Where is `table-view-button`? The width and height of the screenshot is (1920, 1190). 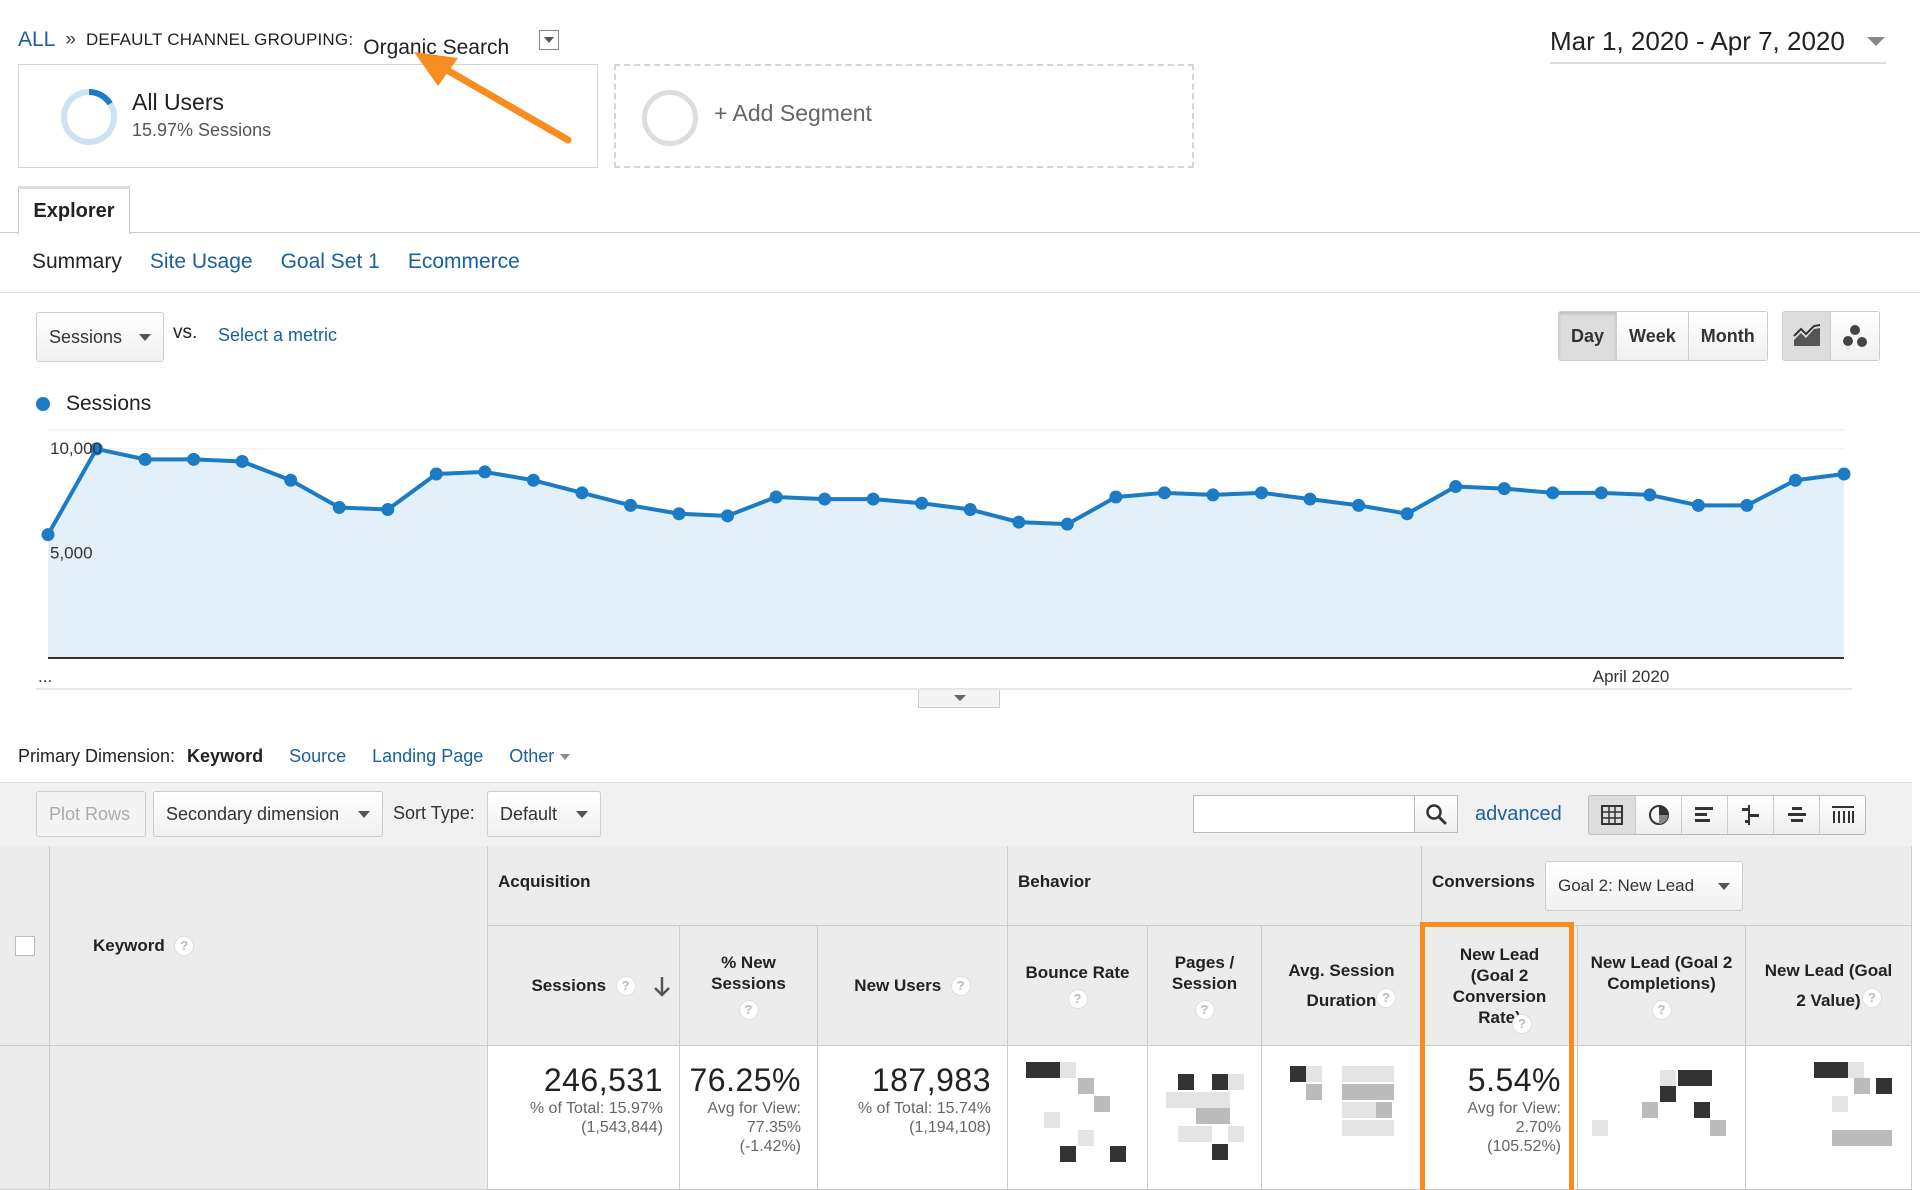 table-view-button is located at coordinates (1612, 815).